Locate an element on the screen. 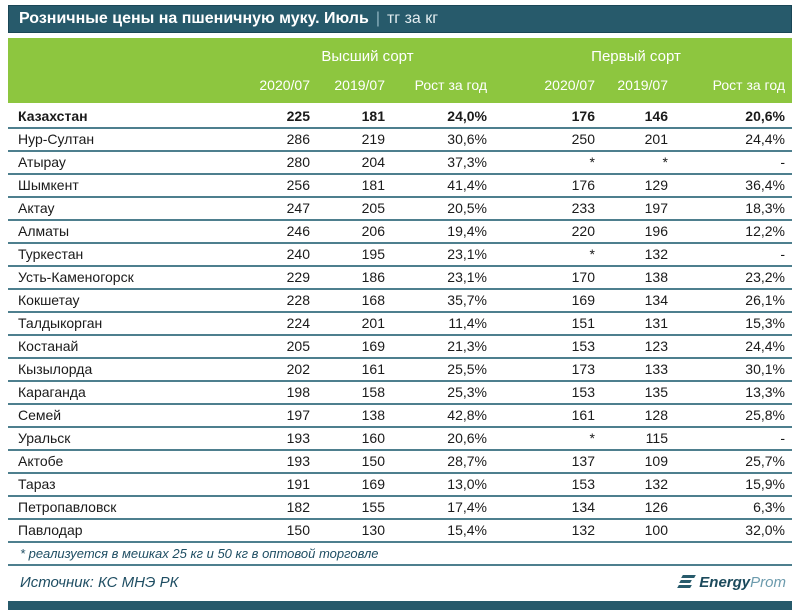  column-header: 2019/07 is located at coordinates (359, 85).